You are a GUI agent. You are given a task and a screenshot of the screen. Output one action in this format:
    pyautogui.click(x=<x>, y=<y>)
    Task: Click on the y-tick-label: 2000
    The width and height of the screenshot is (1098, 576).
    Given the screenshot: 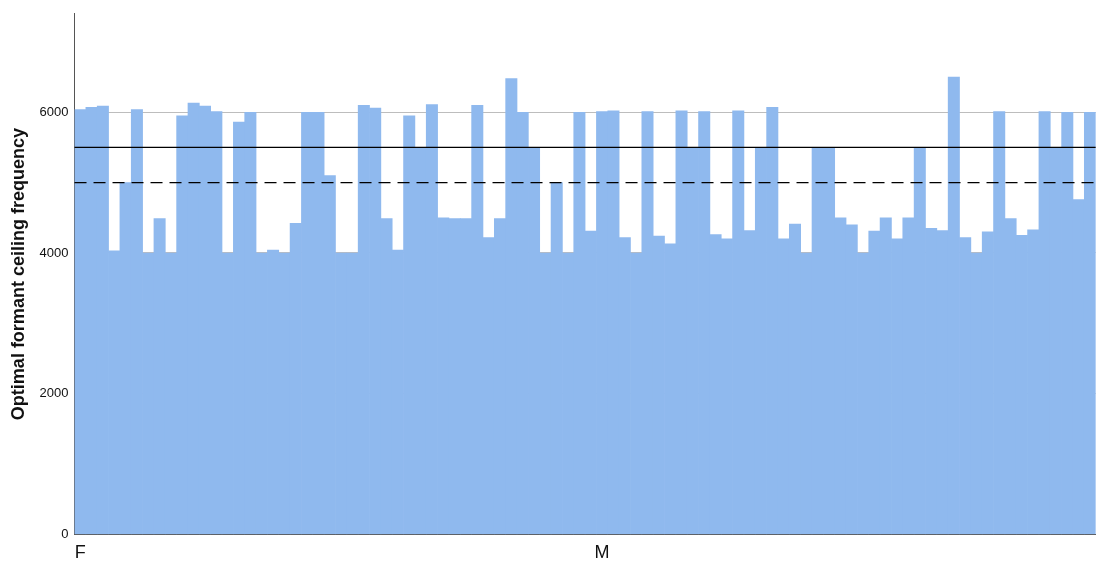 What is the action you would take?
    pyautogui.click(x=54, y=393)
    